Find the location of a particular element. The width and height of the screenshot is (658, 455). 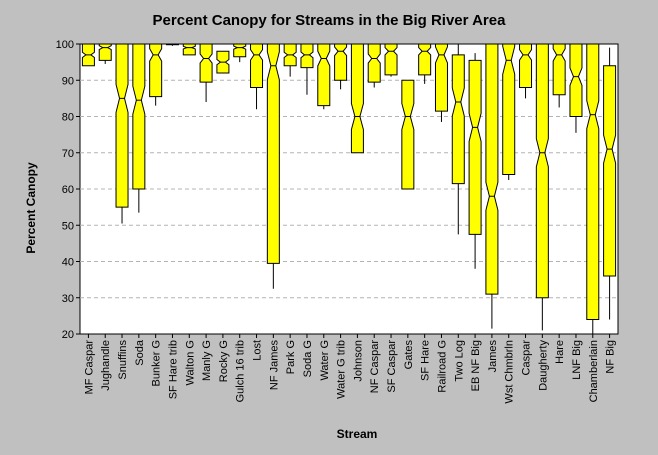

x-tick-label: Hare is located at coordinates (560, 352).